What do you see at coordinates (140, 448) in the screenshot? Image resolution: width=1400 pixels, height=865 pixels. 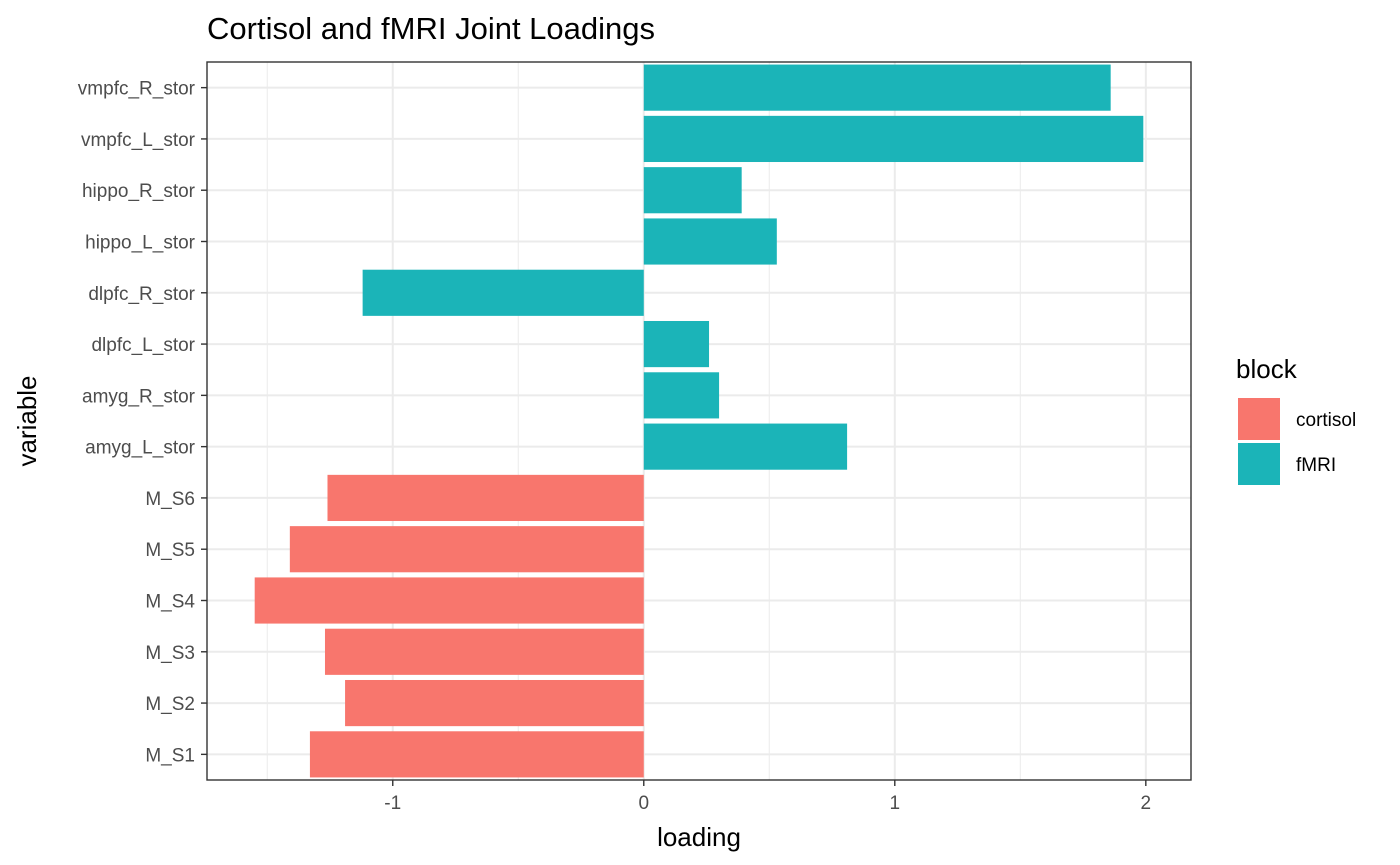 I see `y-tick-label: amyg_L_stor` at bounding box center [140, 448].